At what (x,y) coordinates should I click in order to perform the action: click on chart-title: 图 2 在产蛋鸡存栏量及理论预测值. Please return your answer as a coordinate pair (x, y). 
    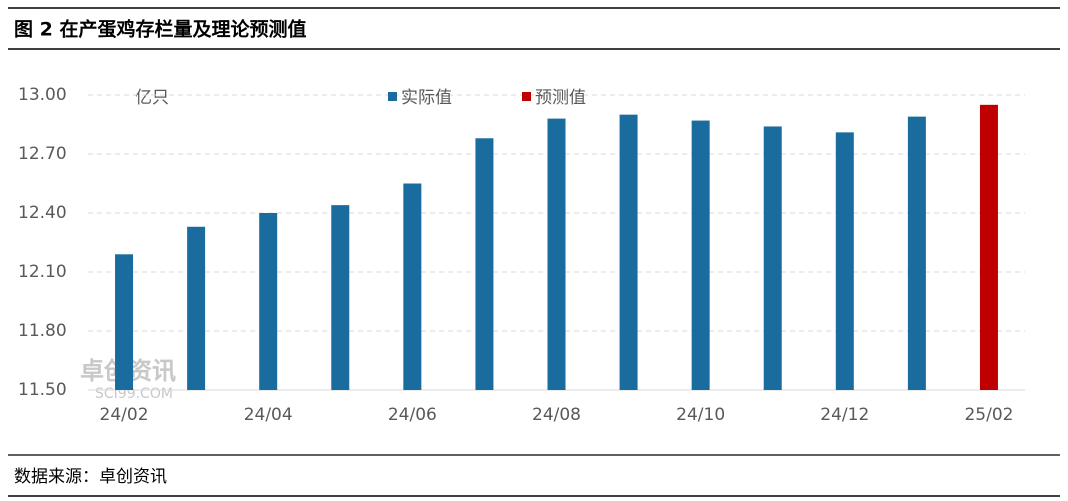
    Looking at the image, I should click on (160, 29).